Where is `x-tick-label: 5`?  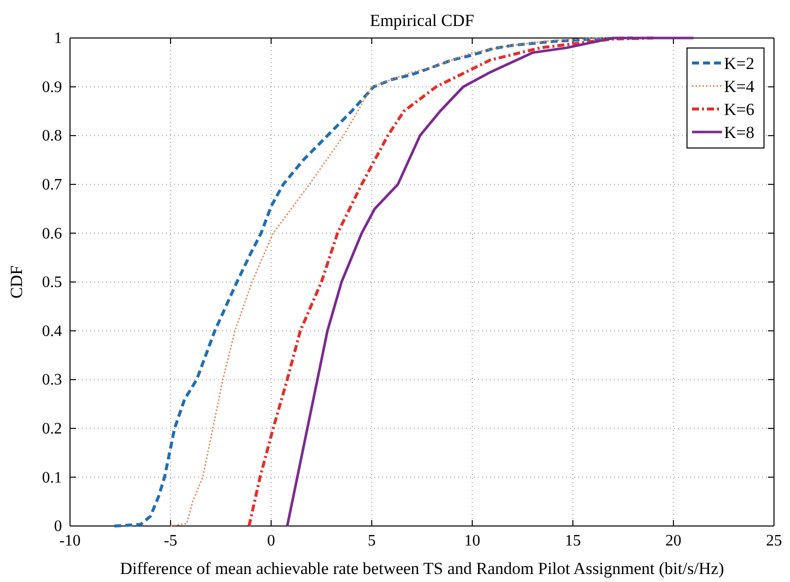
x-tick-label: 5 is located at coordinates (372, 541).